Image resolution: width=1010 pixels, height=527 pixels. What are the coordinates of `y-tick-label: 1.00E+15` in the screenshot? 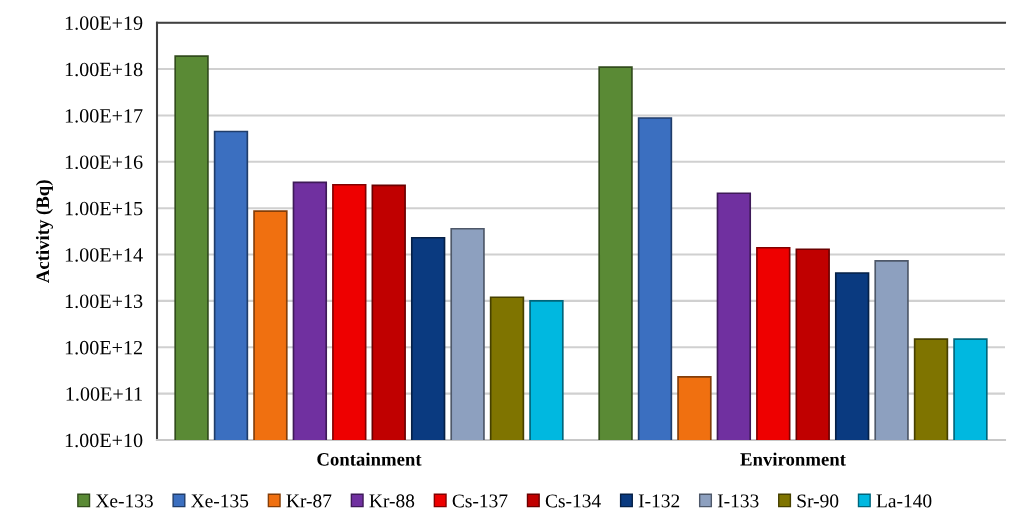 It's located at (104, 208).